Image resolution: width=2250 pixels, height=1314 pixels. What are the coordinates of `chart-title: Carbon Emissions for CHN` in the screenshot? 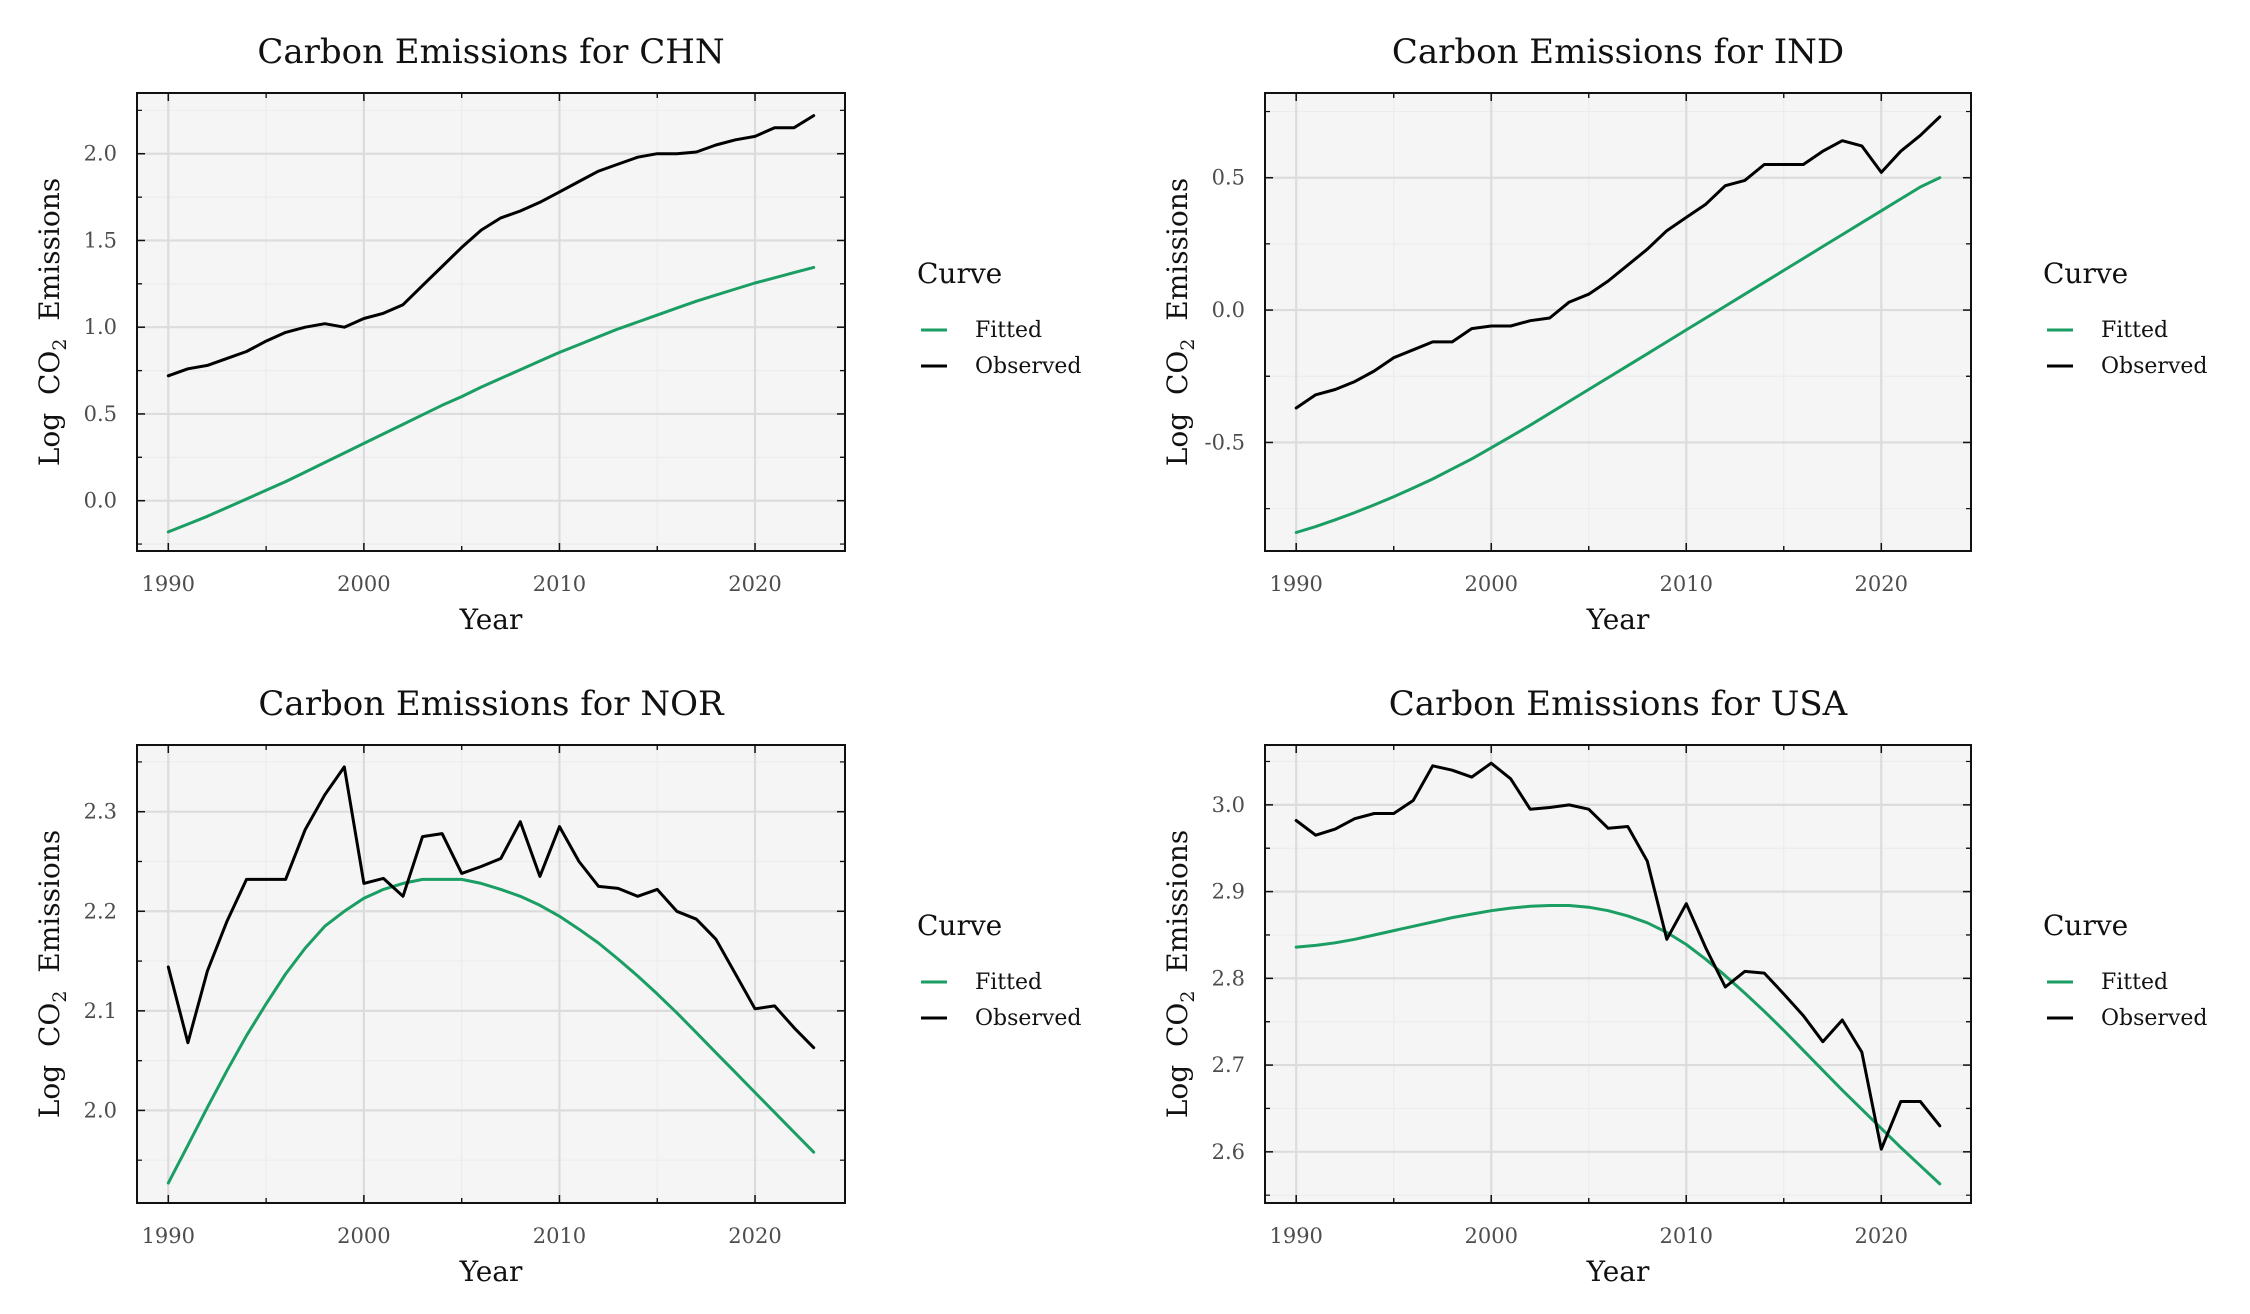 It's located at (490, 52).